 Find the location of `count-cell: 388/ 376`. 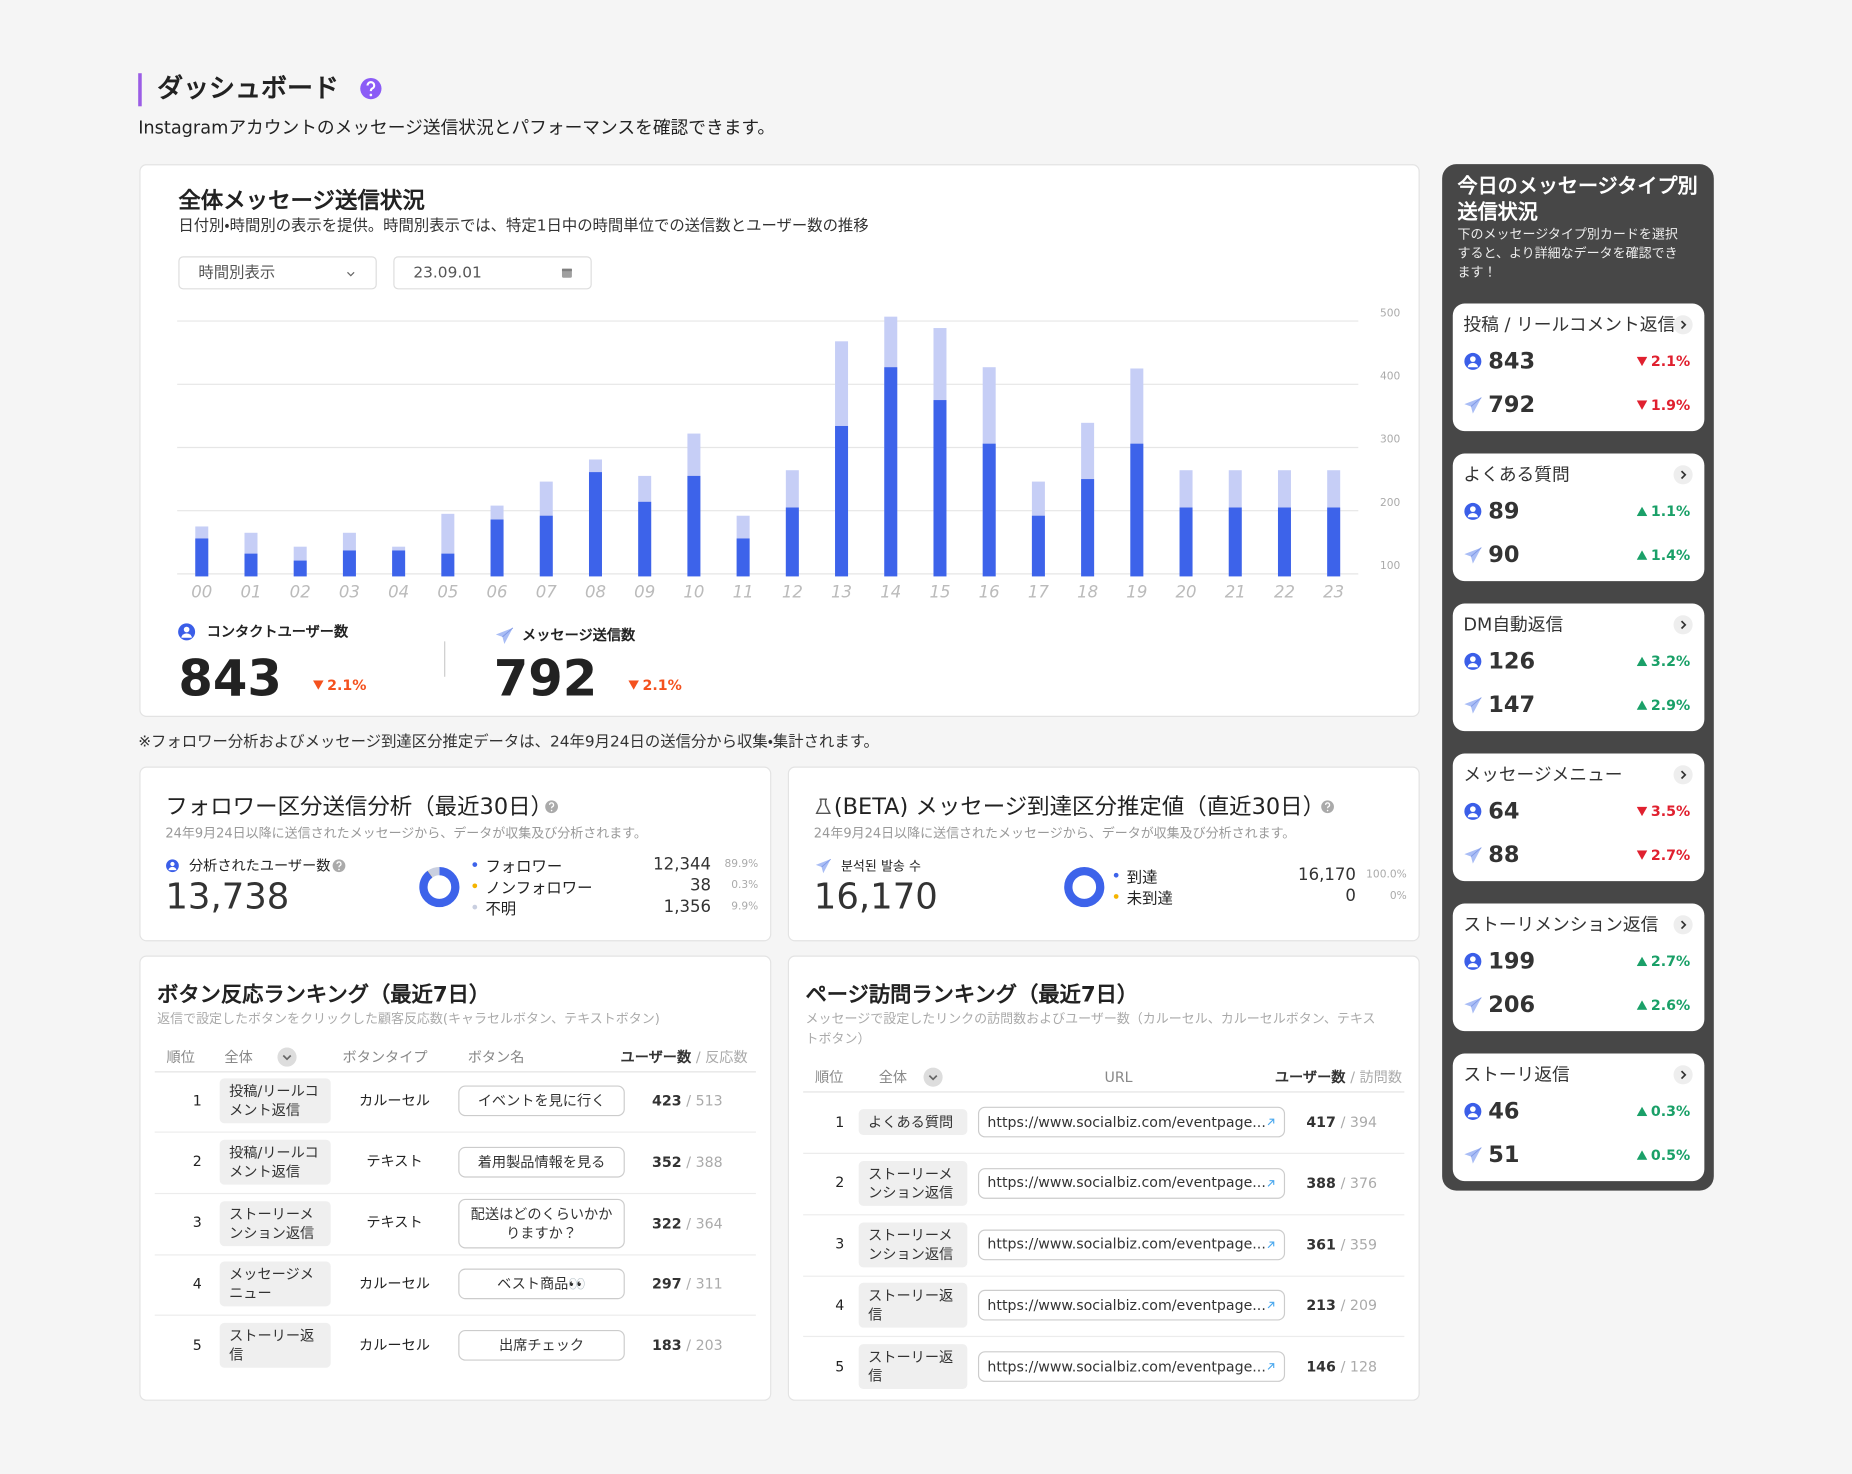

count-cell: 388/ 376 is located at coordinates (1341, 1183).